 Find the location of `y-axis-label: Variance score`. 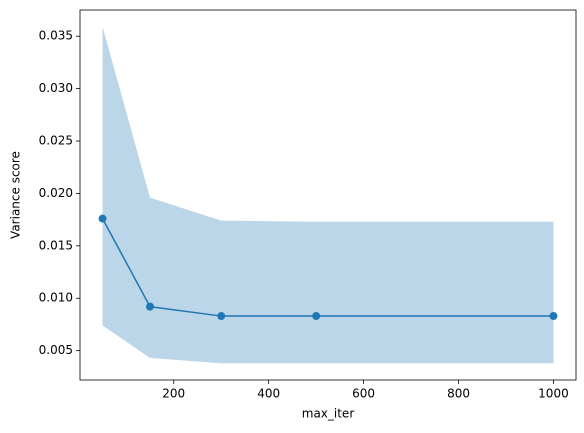

y-axis-label: Variance score is located at coordinates (16, 195).